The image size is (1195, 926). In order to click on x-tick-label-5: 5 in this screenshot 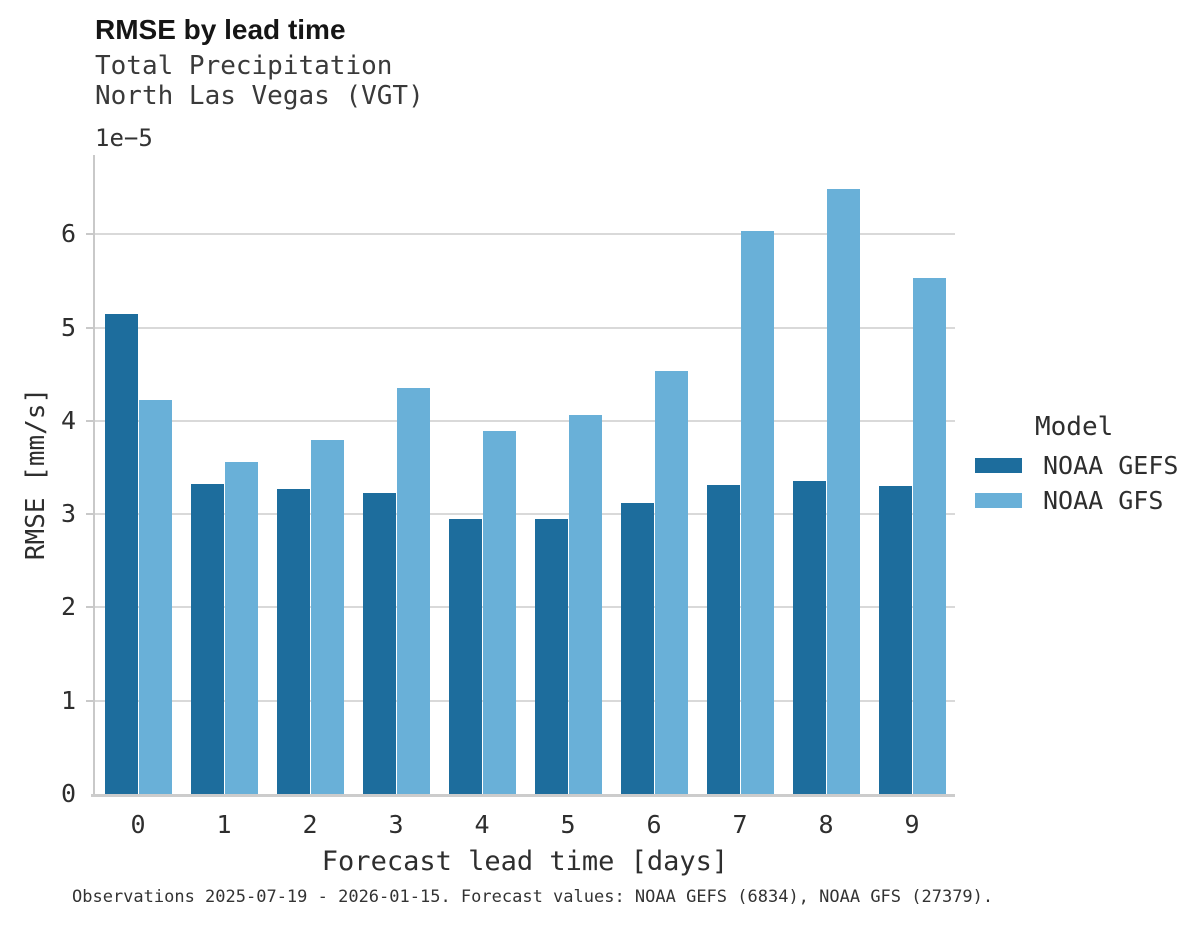, I will do `click(568, 824)`.